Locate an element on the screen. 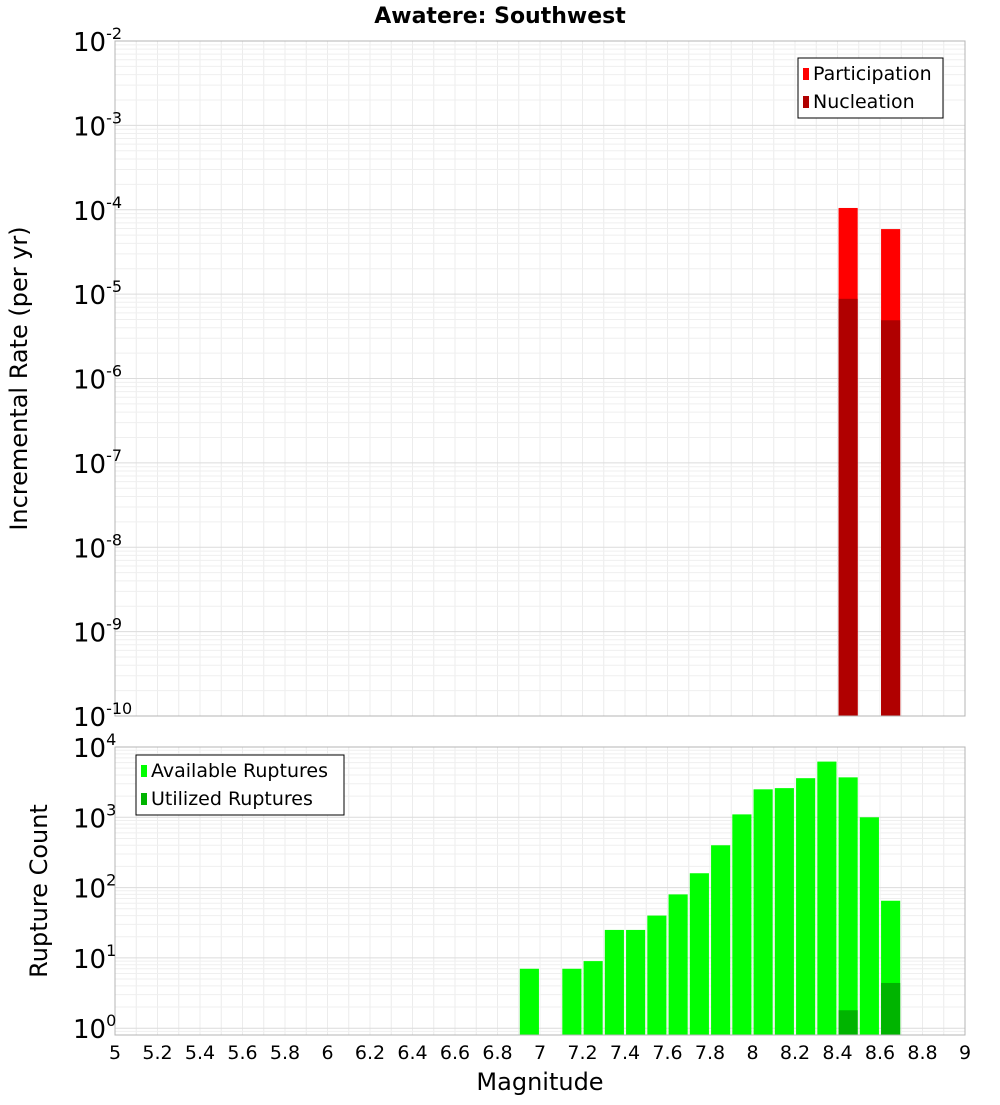 The width and height of the screenshot is (1000, 1105). x-tick-label: 6.6 is located at coordinates (455, 1053).